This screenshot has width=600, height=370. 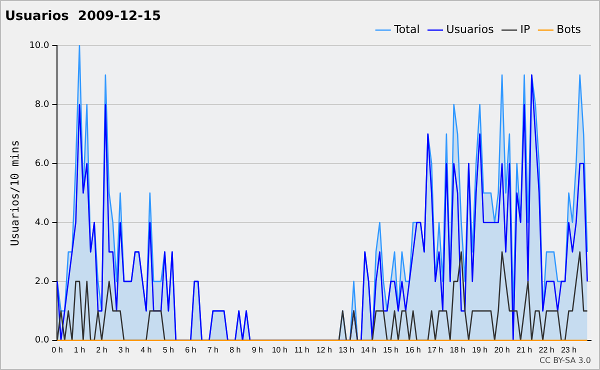 I want to click on x-tick-label: 12 h, so click(x=324, y=349).